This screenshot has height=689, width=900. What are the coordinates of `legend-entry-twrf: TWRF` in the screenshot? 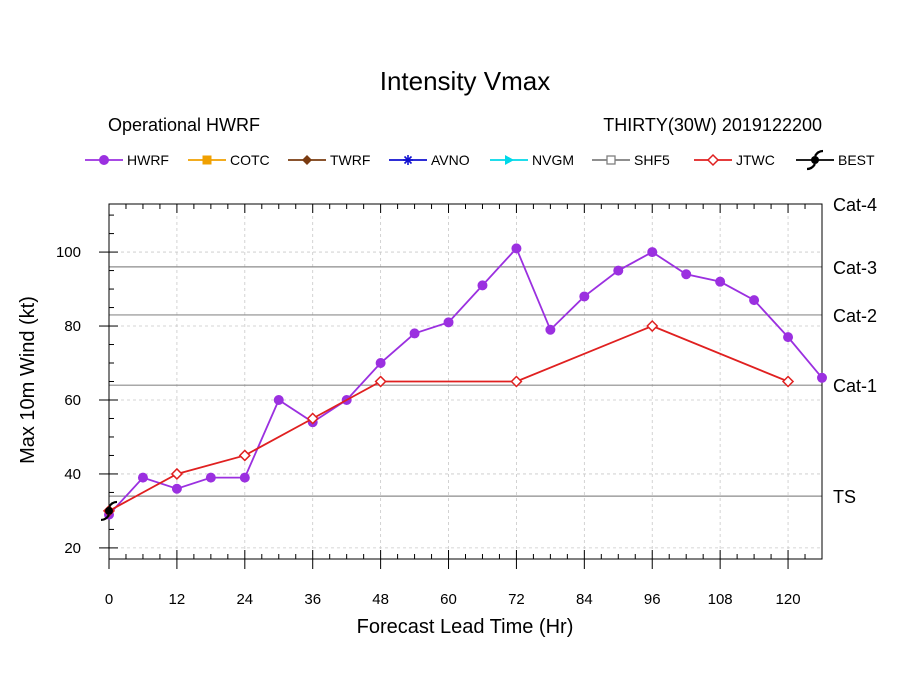 It's located at (329, 160).